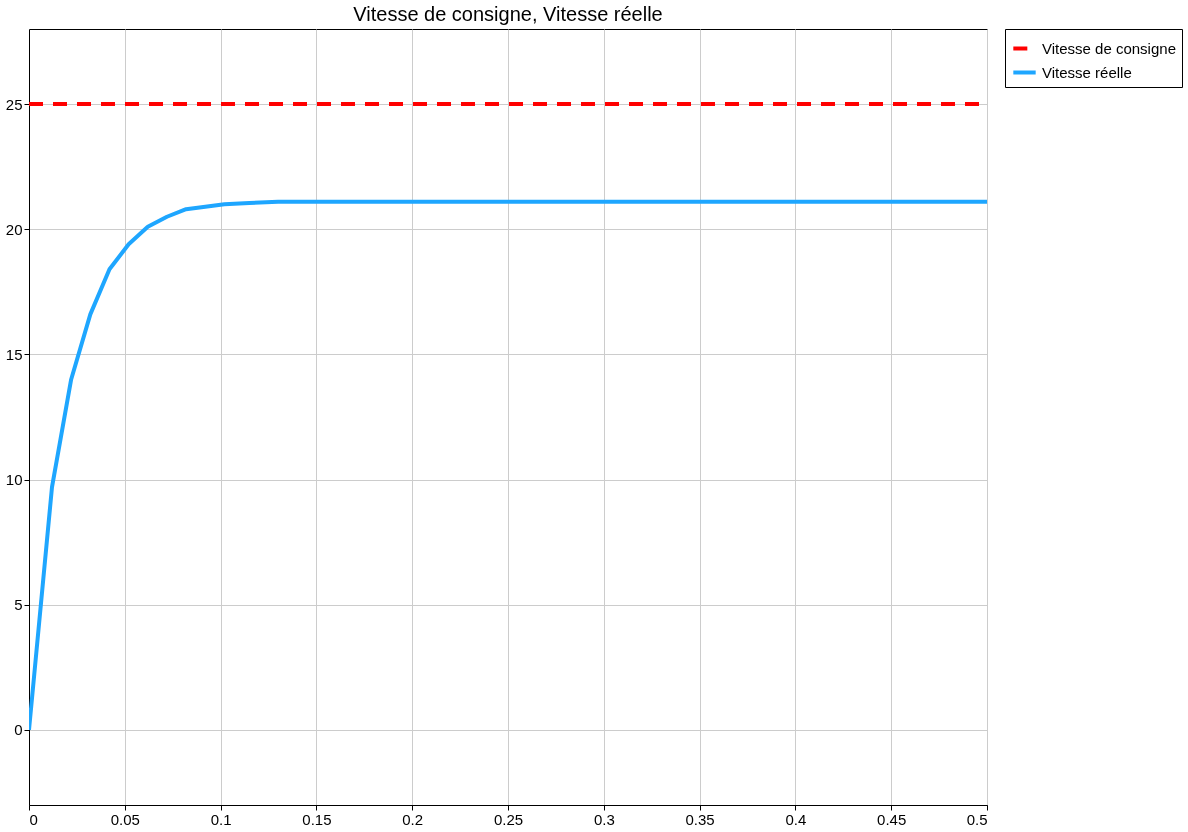 The height and width of the screenshot is (832, 1188). Describe the element at coordinates (18, 605) in the screenshot. I see `y-tick-label: 5` at that location.